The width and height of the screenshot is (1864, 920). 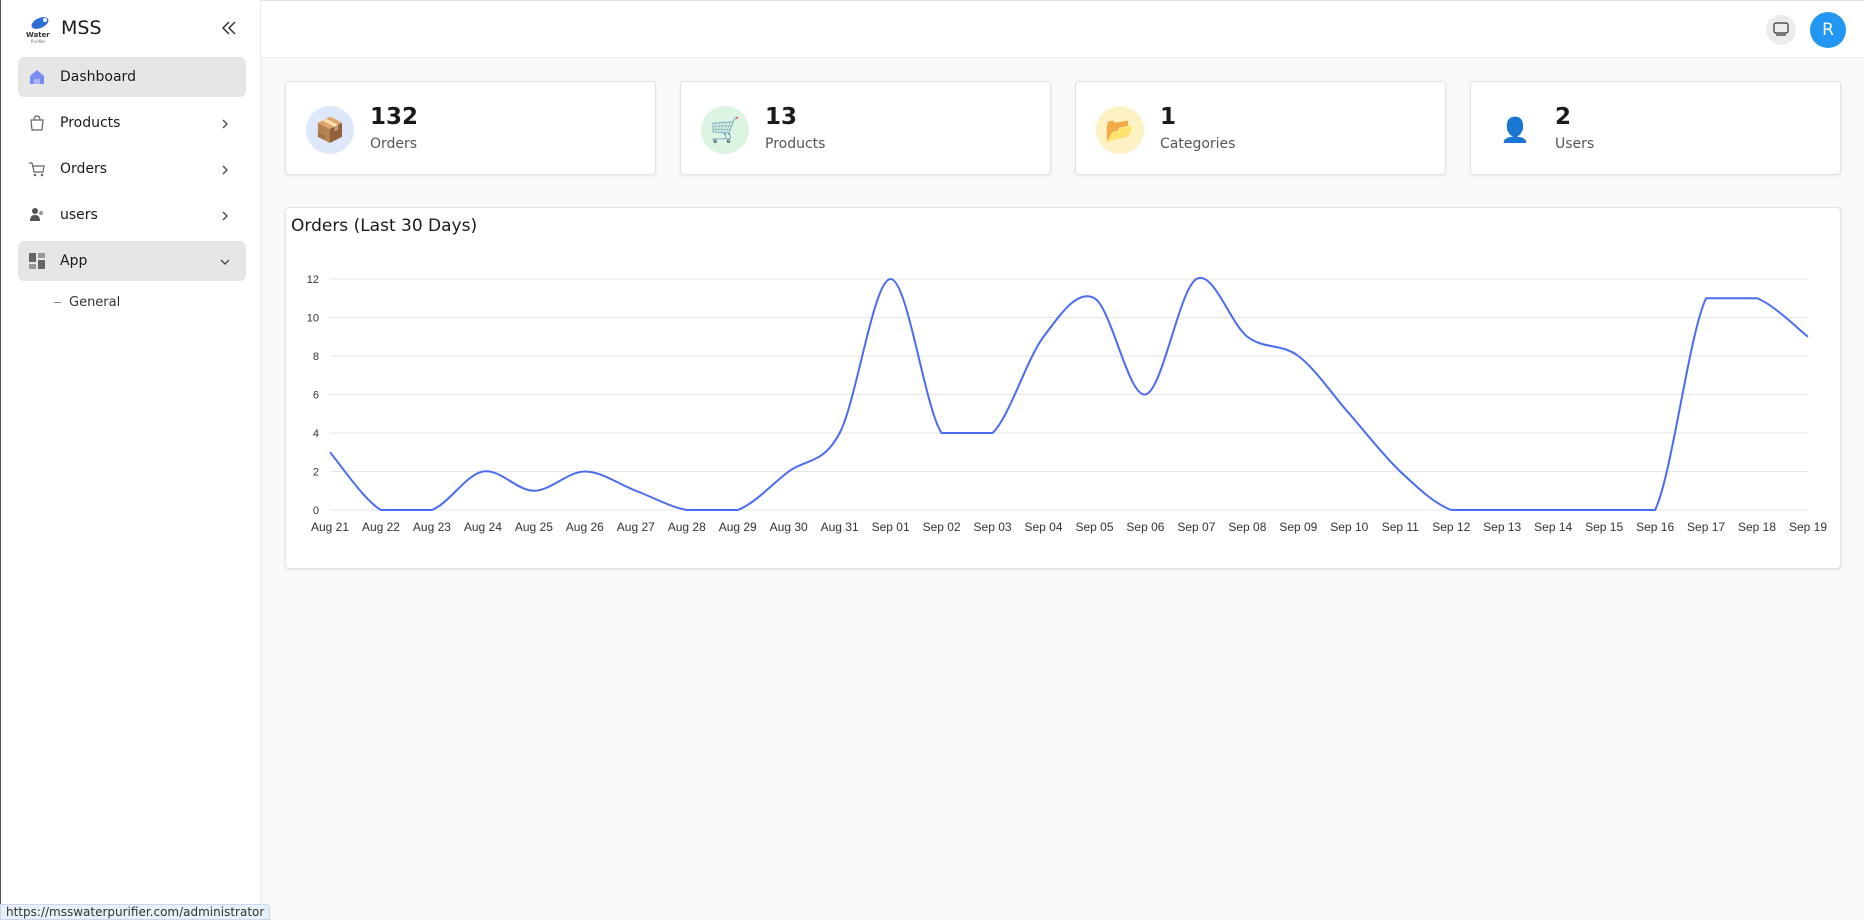 I want to click on x-tick-label: Sep 06, so click(x=1145, y=527).